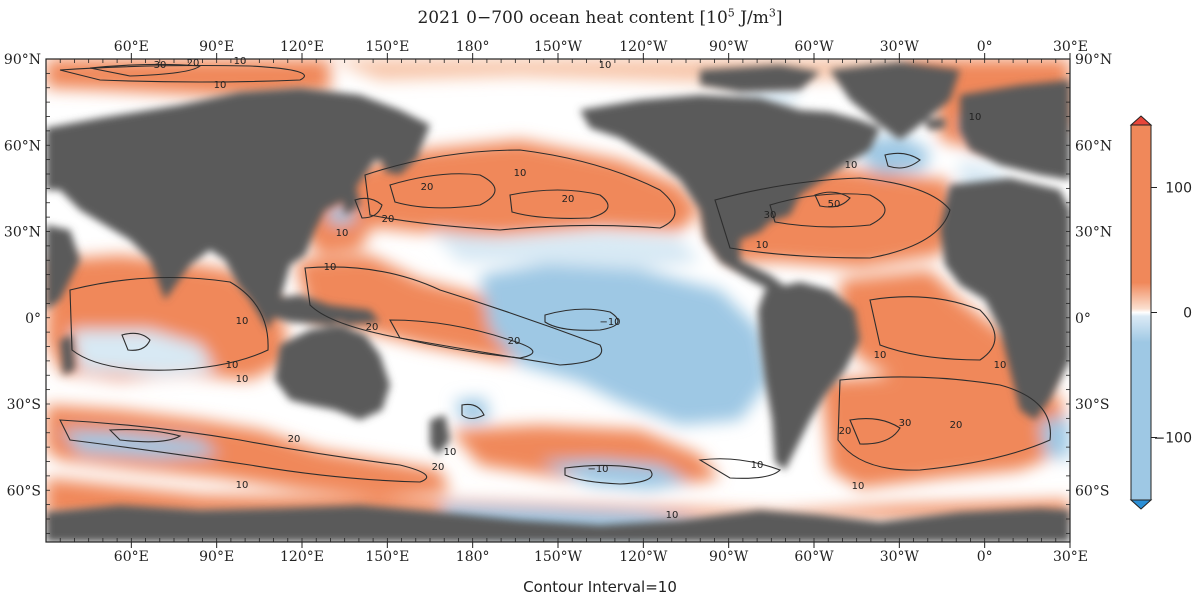 Image resolution: width=1200 pixels, height=599 pixels. What do you see at coordinates (731, 12) in the screenshot?
I see `title-exponent-5: 5` at bounding box center [731, 12].